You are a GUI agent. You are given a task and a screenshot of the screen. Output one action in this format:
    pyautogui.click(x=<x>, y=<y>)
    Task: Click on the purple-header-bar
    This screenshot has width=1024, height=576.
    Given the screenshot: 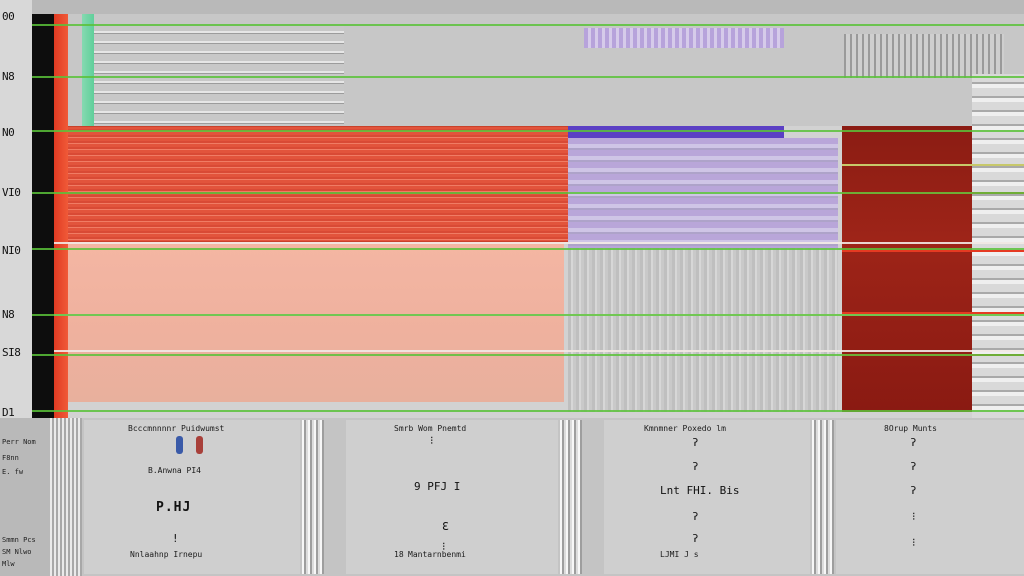 What is the action you would take?
    pyautogui.click(x=676, y=132)
    